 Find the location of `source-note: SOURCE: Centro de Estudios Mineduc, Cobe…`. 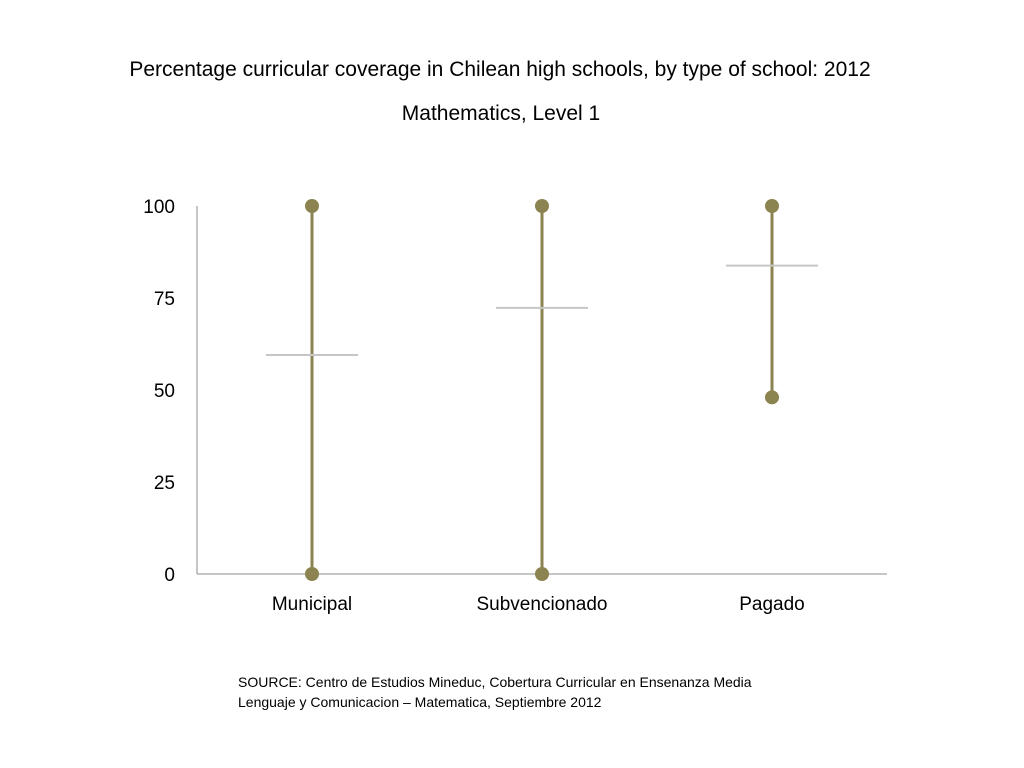

source-note: SOURCE: Centro de Estudios Mineduc, Cobe… is located at coordinates (495, 692).